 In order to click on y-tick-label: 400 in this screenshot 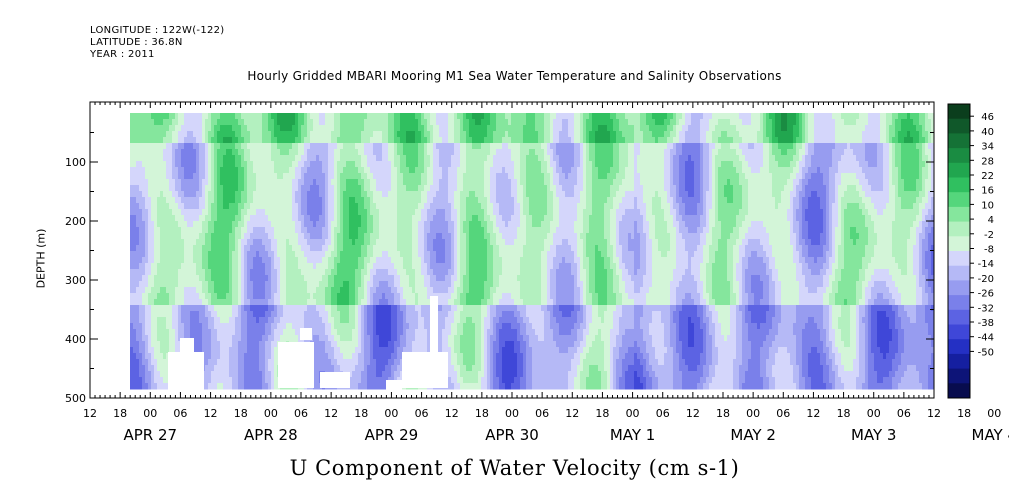, I will do `click(75, 339)`.